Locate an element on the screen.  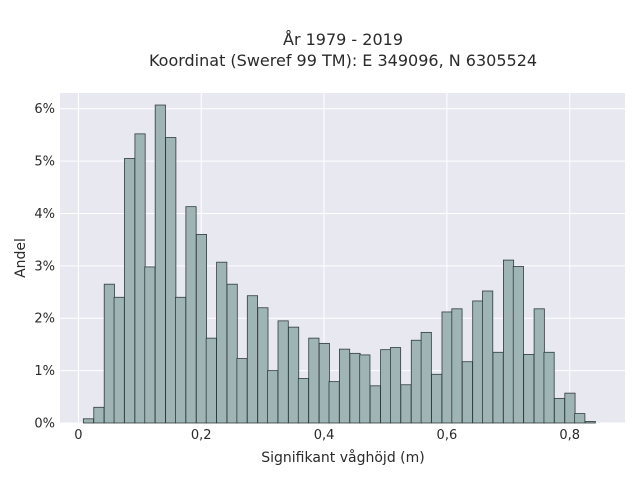
y-tick-label: 3% is located at coordinates (44, 266).